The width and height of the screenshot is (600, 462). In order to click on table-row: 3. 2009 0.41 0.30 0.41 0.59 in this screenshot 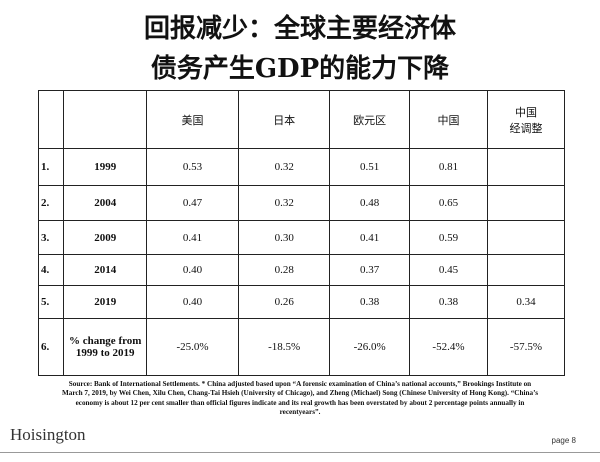, I will do `click(301, 237)`.